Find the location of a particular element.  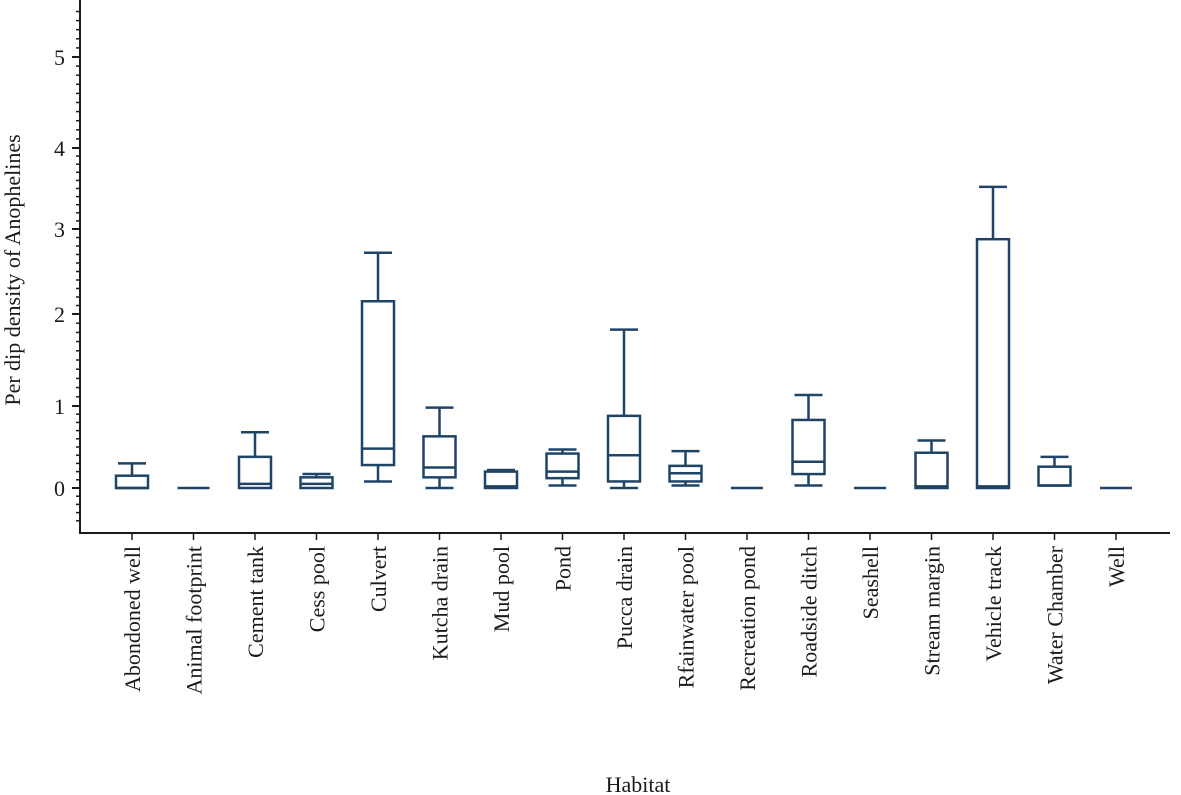

x-tick-label: Cess pool is located at coordinates (317, 589).